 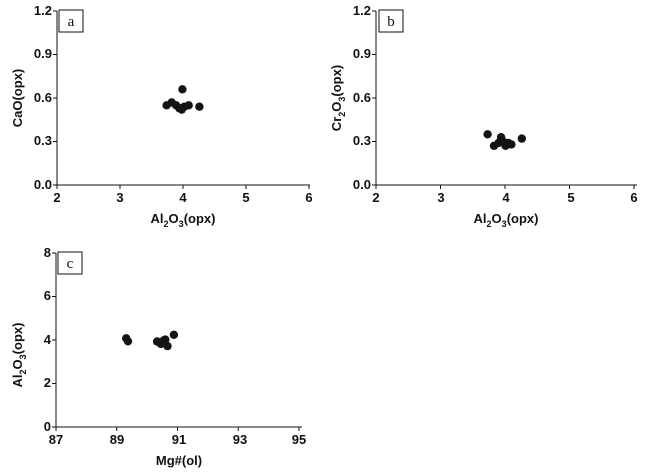 I want to click on y-tick-label-c-4: 8, so click(x=47, y=252).